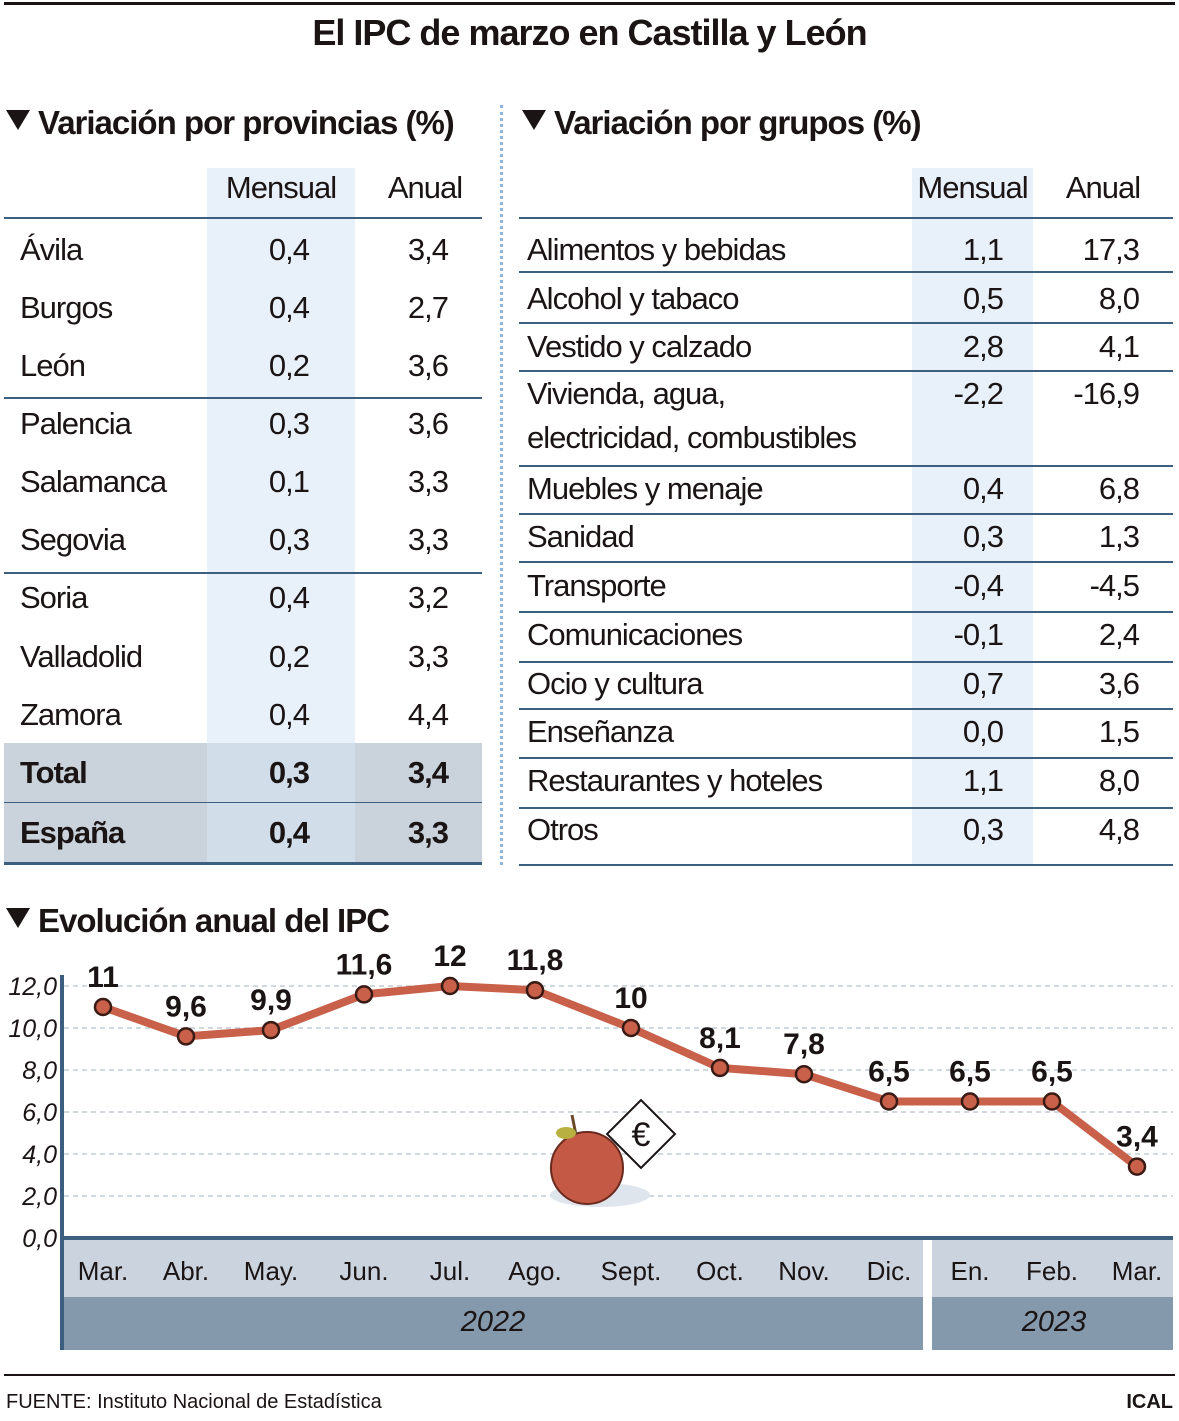  Describe the element at coordinates (93, 481) in the screenshot. I see `province-name: Salamanca` at that location.